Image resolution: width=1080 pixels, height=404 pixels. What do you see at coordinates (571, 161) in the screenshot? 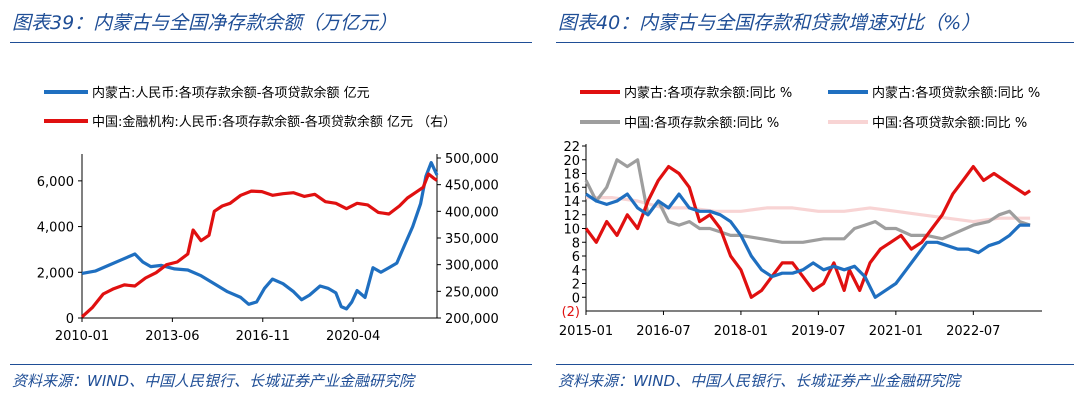
I see `right-chart-y-tick-label: 20` at bounding box center [571, 161].